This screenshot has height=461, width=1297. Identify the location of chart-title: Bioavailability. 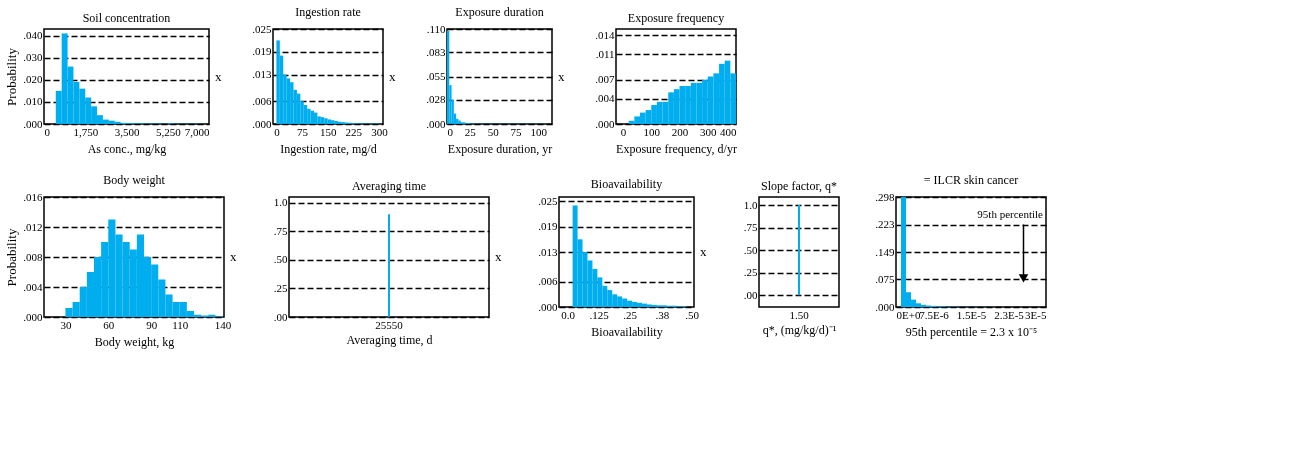
(626, 184).